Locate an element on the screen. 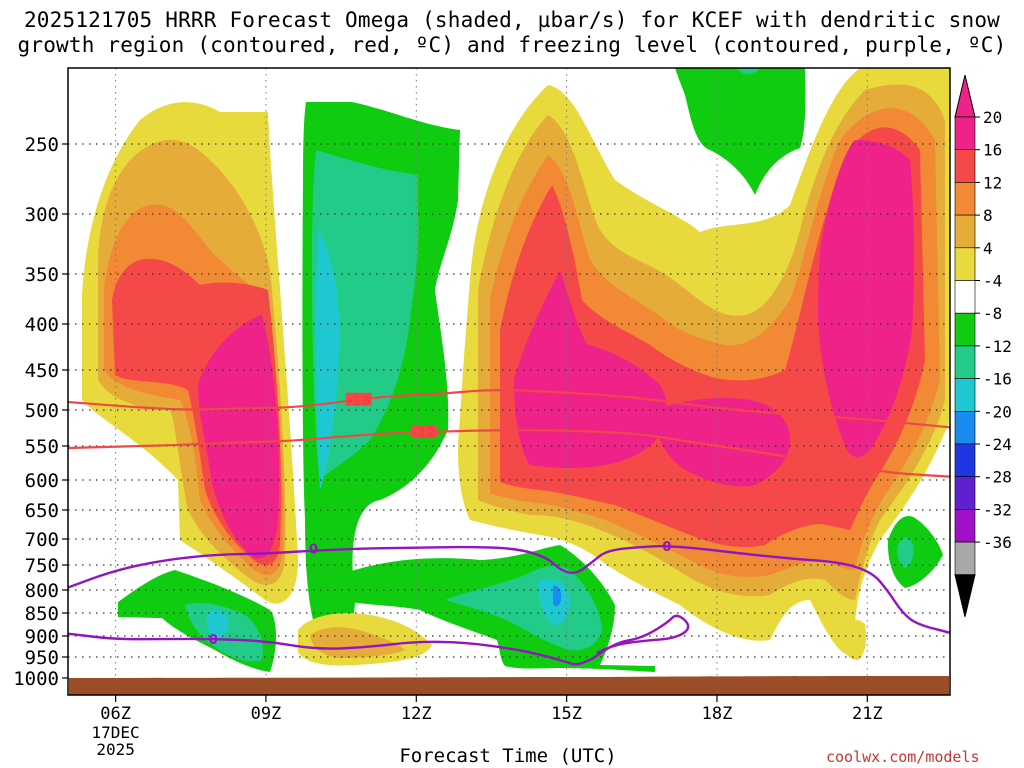 The height and width of the screenshot is (768, 1024). site-credit: coolwx.com/models is located at coordinates (903, 757).